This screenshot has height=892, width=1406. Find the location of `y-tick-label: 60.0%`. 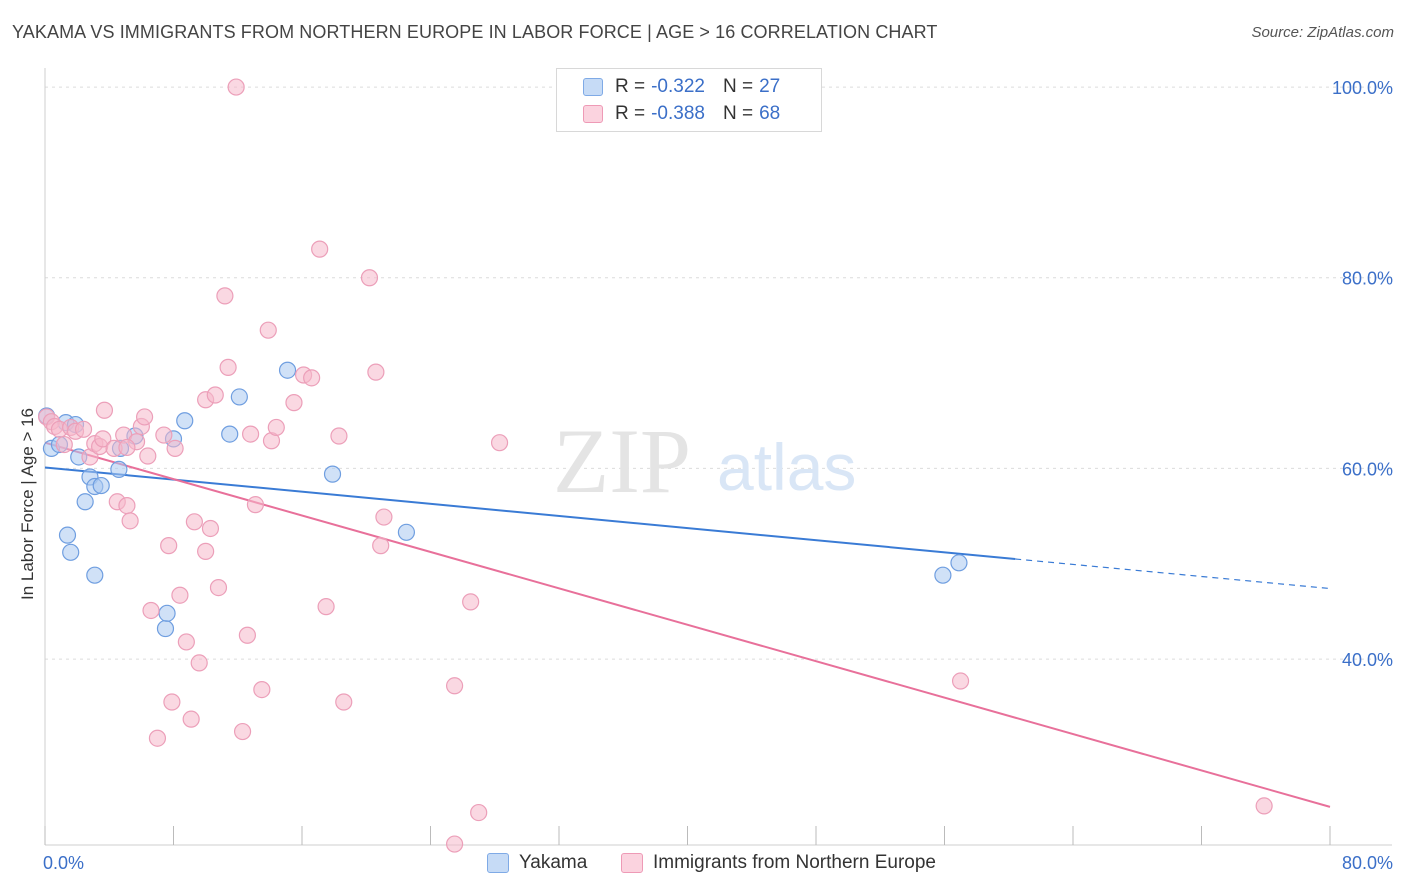

y-tick-label: 60.0% is located at coordinates (1367, 469).